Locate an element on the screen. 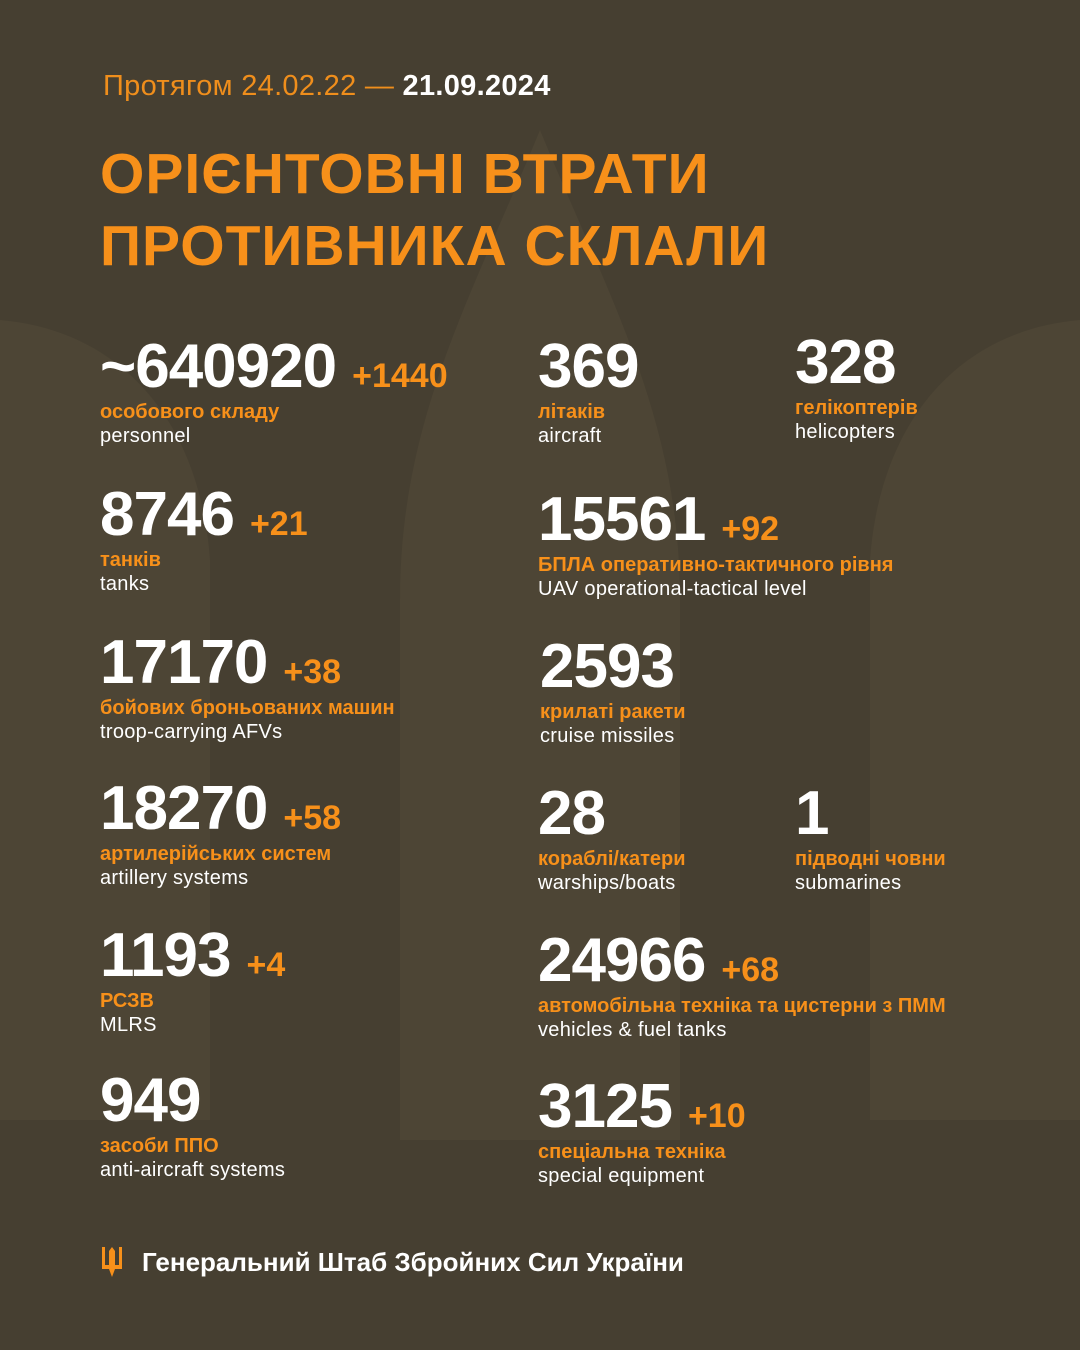  stat-label-en: cruise missiles is located at coordinates (607, 736).